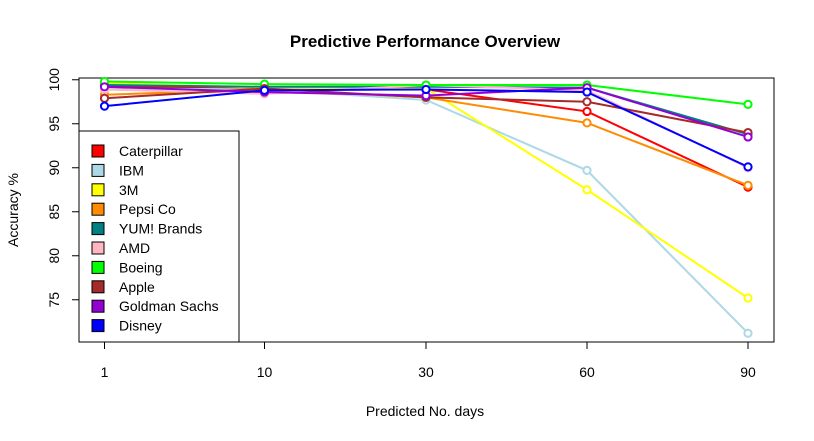  What do you see at coordinates (54, 124) in the screenshot?
I see `y-tick-label: 95` at bounding box center [54, 124].